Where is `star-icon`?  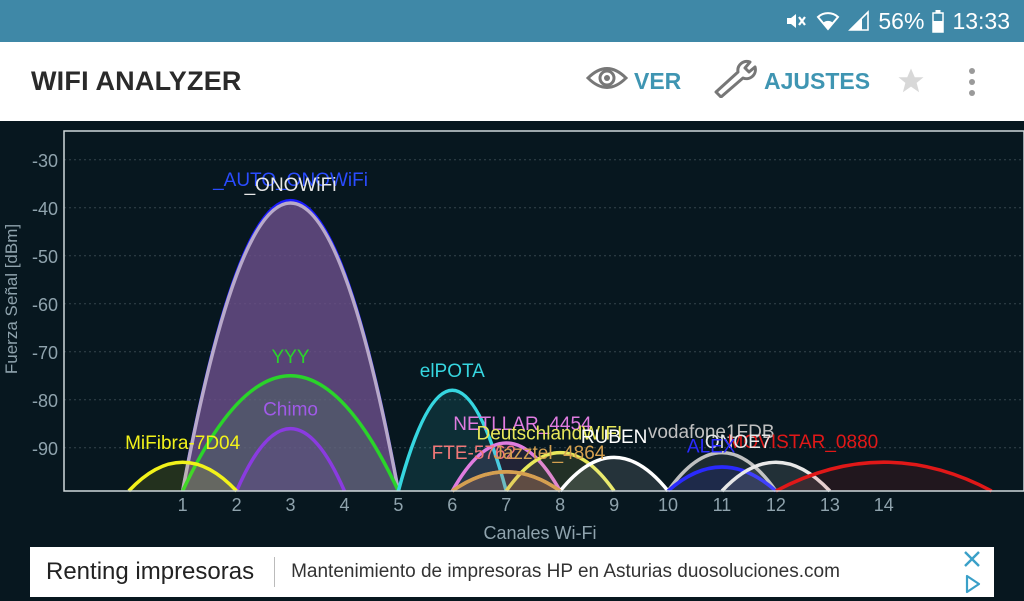
star-icon is located at coordinates (911, 84).